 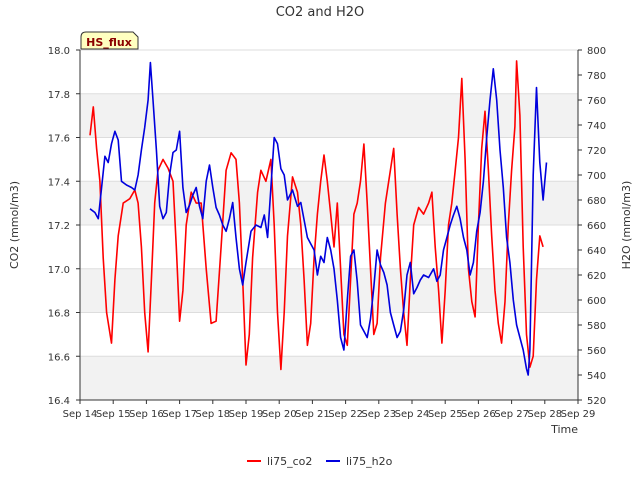 I want to click on y-right-tick-label: 540, so click(x=596, y=376).